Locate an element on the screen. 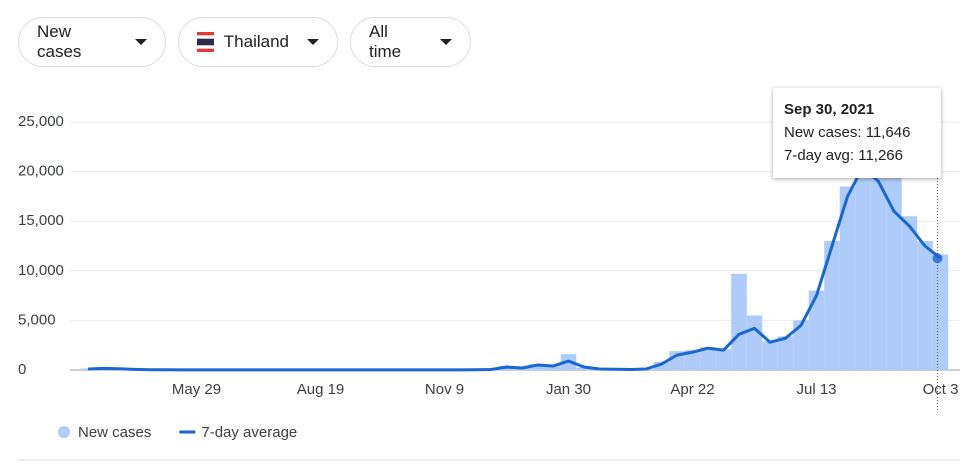  legend-label: New cases is located at coordinates (114, 432).